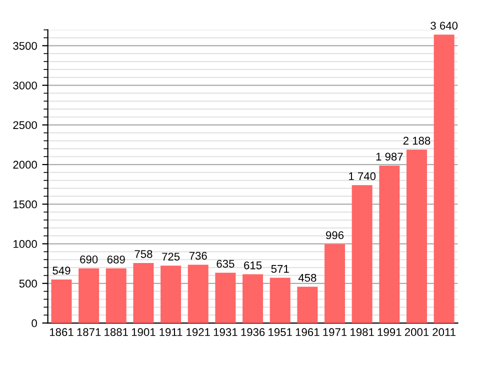 The width and height of the screenshot is (488, 373). What do you see at coordinates (280, 269) in the screenshot?
I see `data-label: 571` at bounding box center [280, 269].